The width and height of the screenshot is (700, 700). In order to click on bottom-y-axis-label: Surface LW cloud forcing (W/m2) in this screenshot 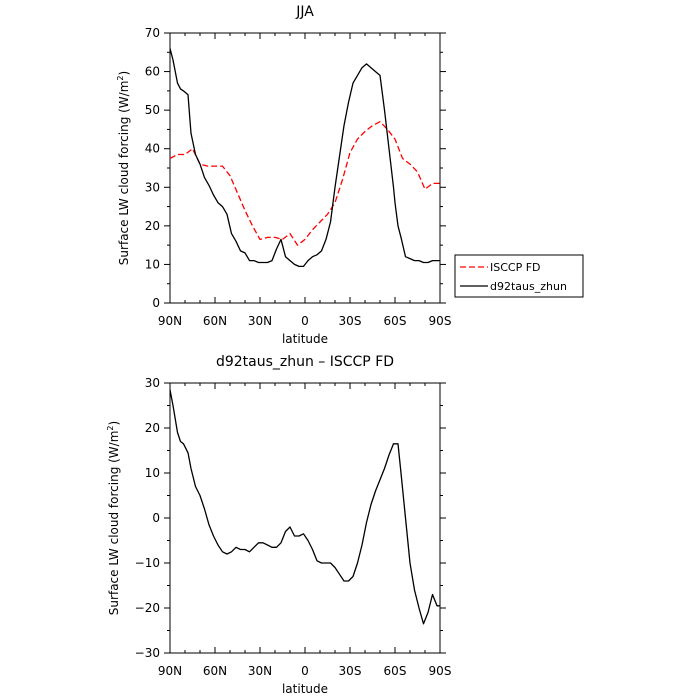, I will do `click(113, 518)`.